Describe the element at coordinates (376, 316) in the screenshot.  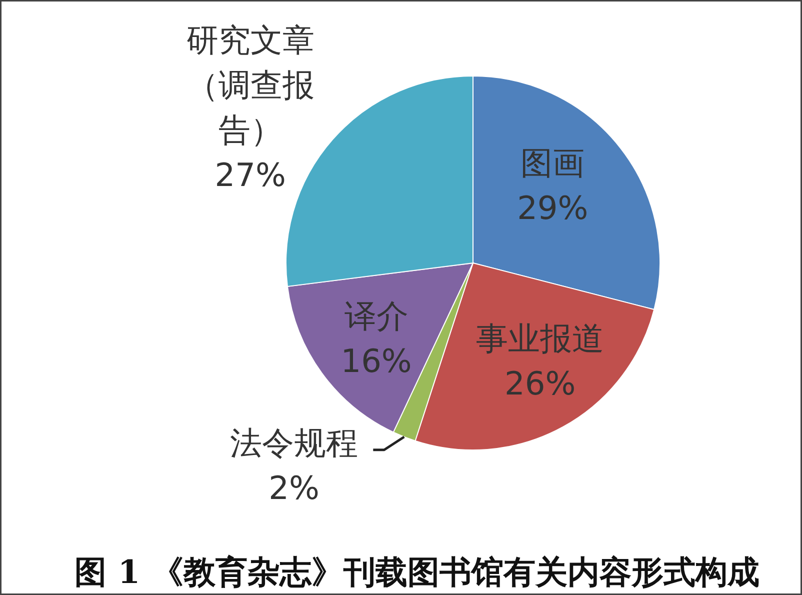
I see `slice-label: 译介` at that location.